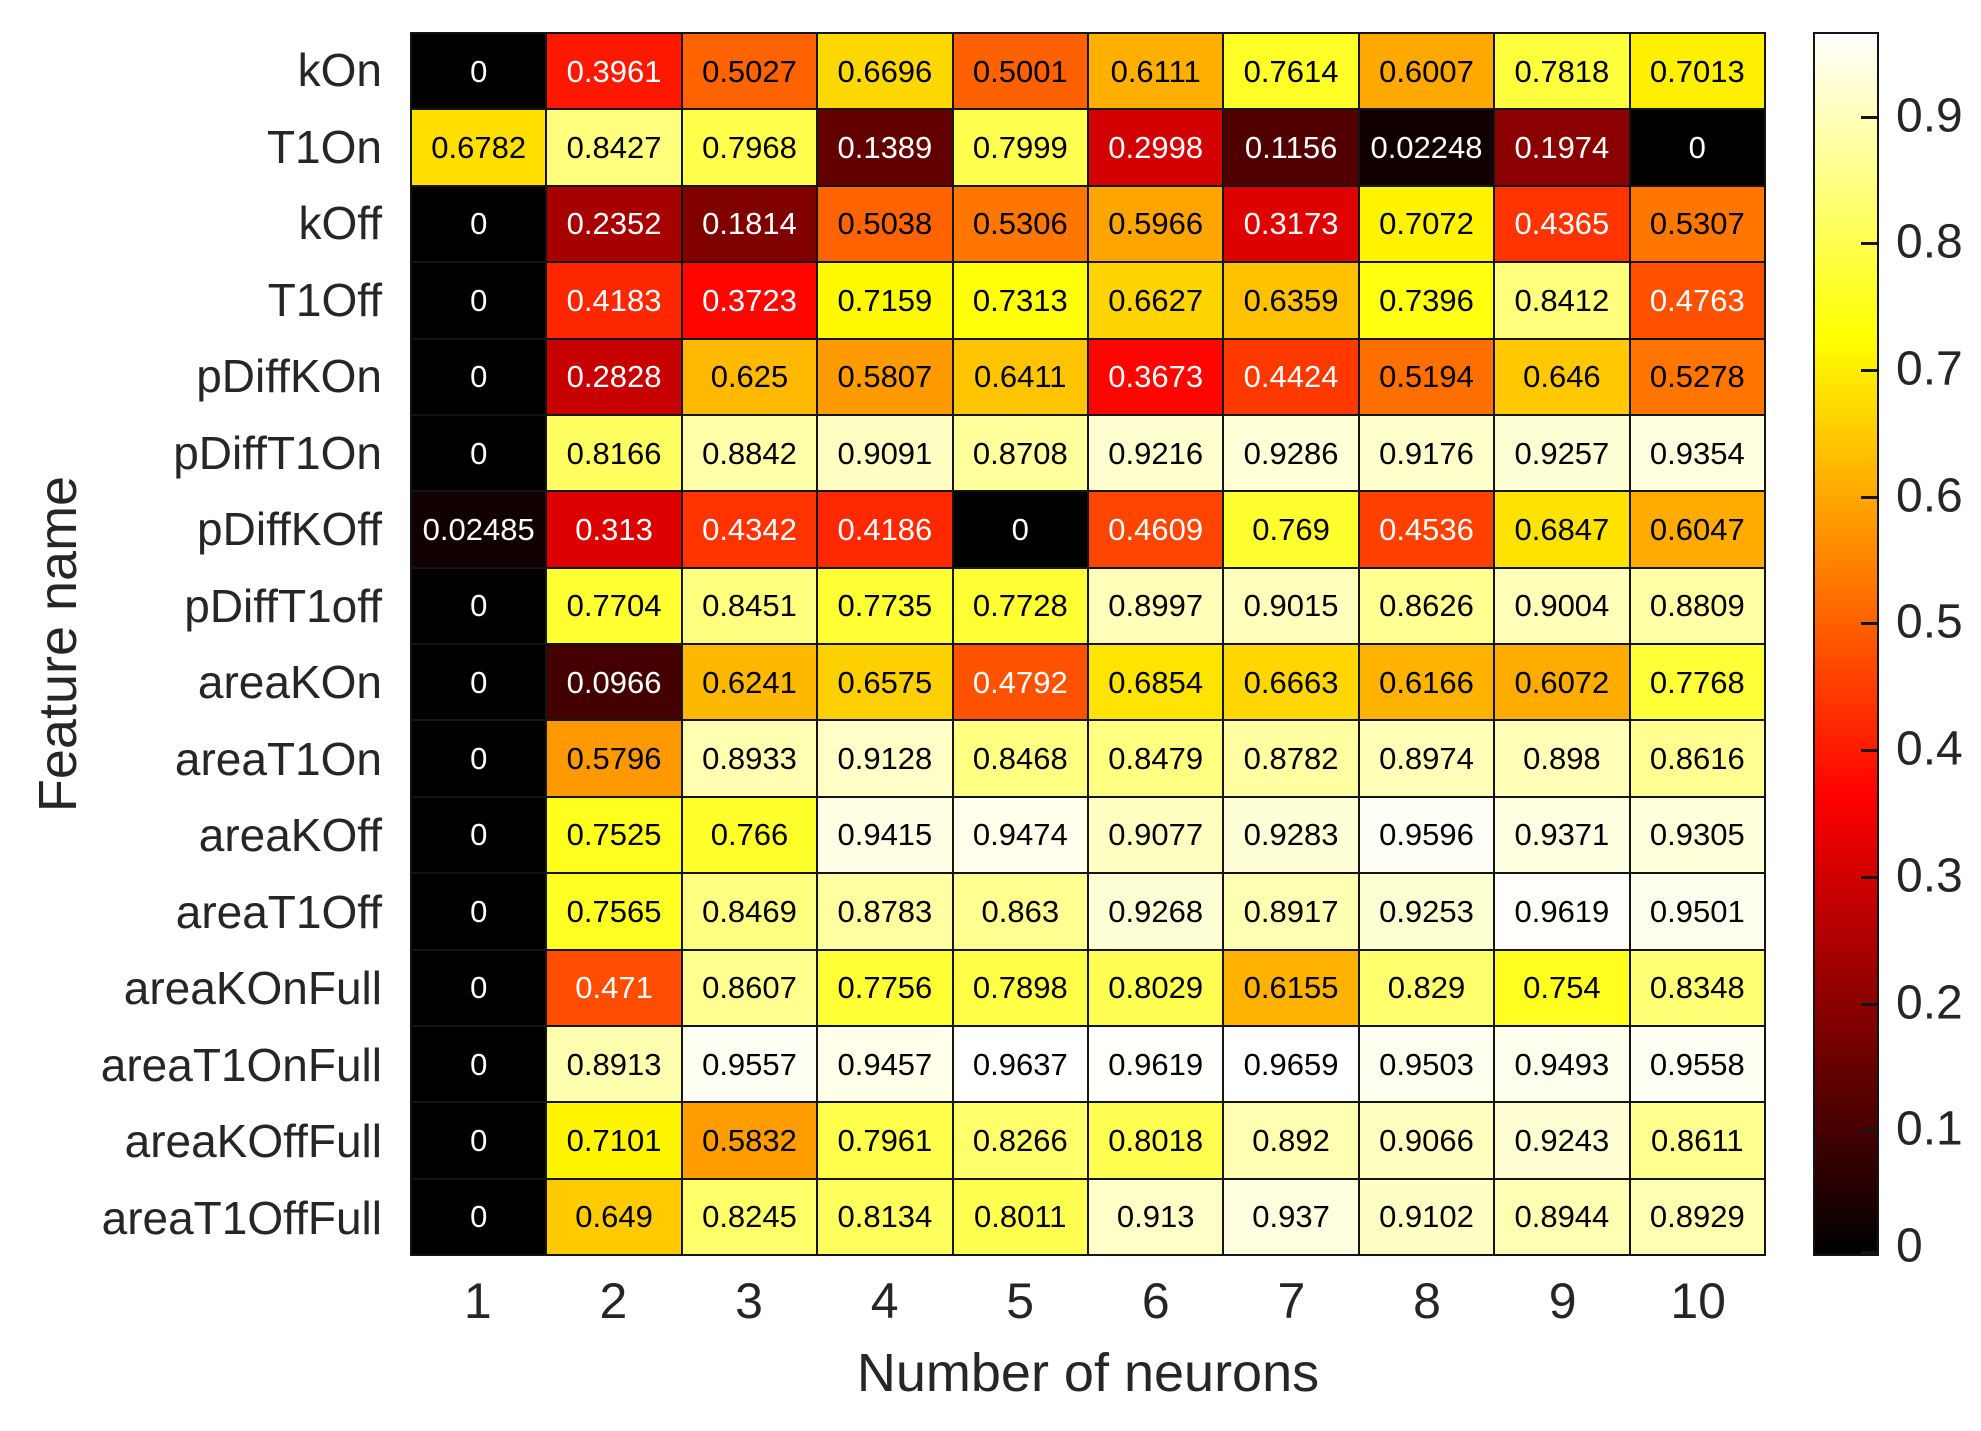  What do you see at coordinates (614, 987) in the screenshot?
I see `heatmap-cell: 0.471` at bounding box center [614, 987].